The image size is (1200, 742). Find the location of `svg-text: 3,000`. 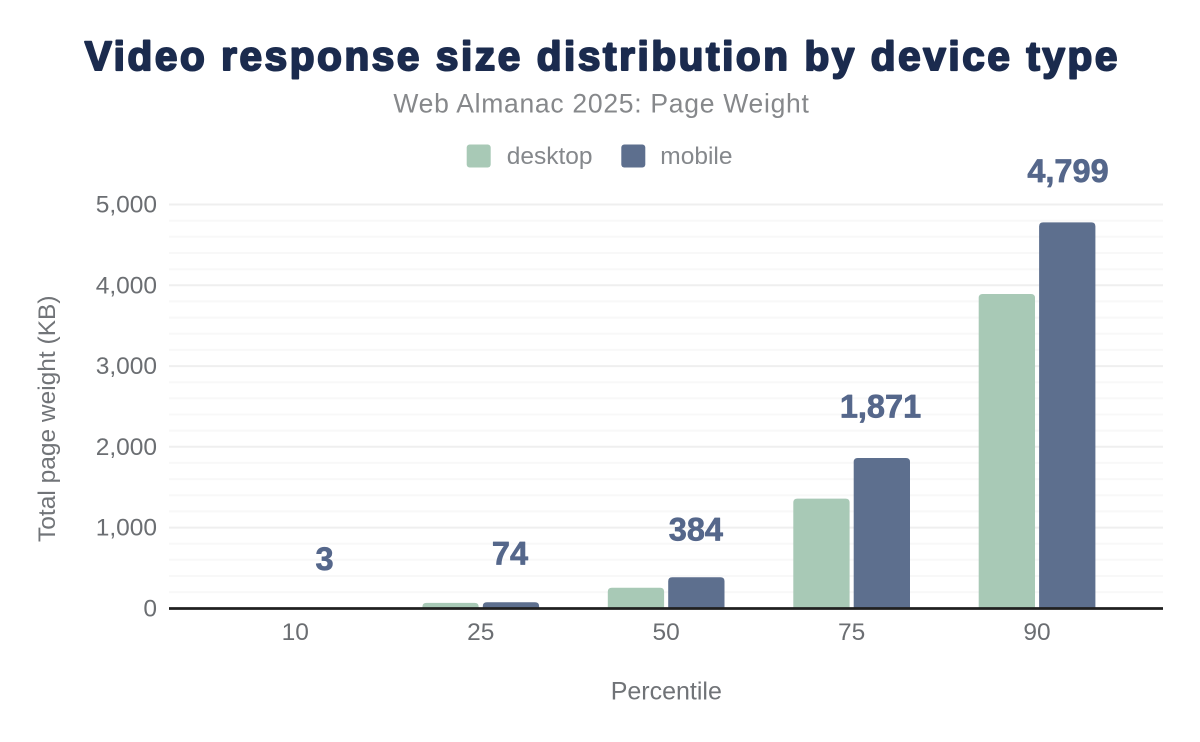

svg-text: 3,000 is located at coordinates (126, 366).